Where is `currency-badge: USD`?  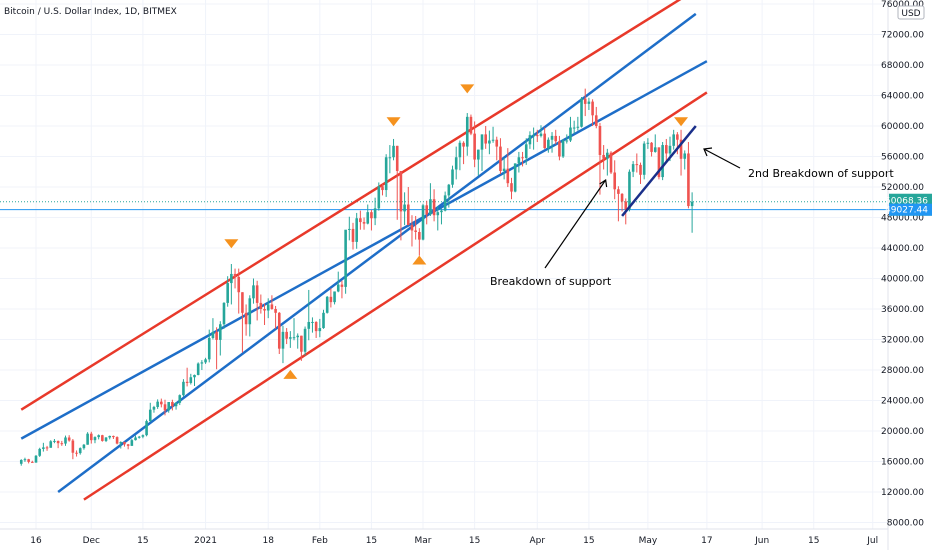
currency-badge: USD is located at coordinates (911, 12).